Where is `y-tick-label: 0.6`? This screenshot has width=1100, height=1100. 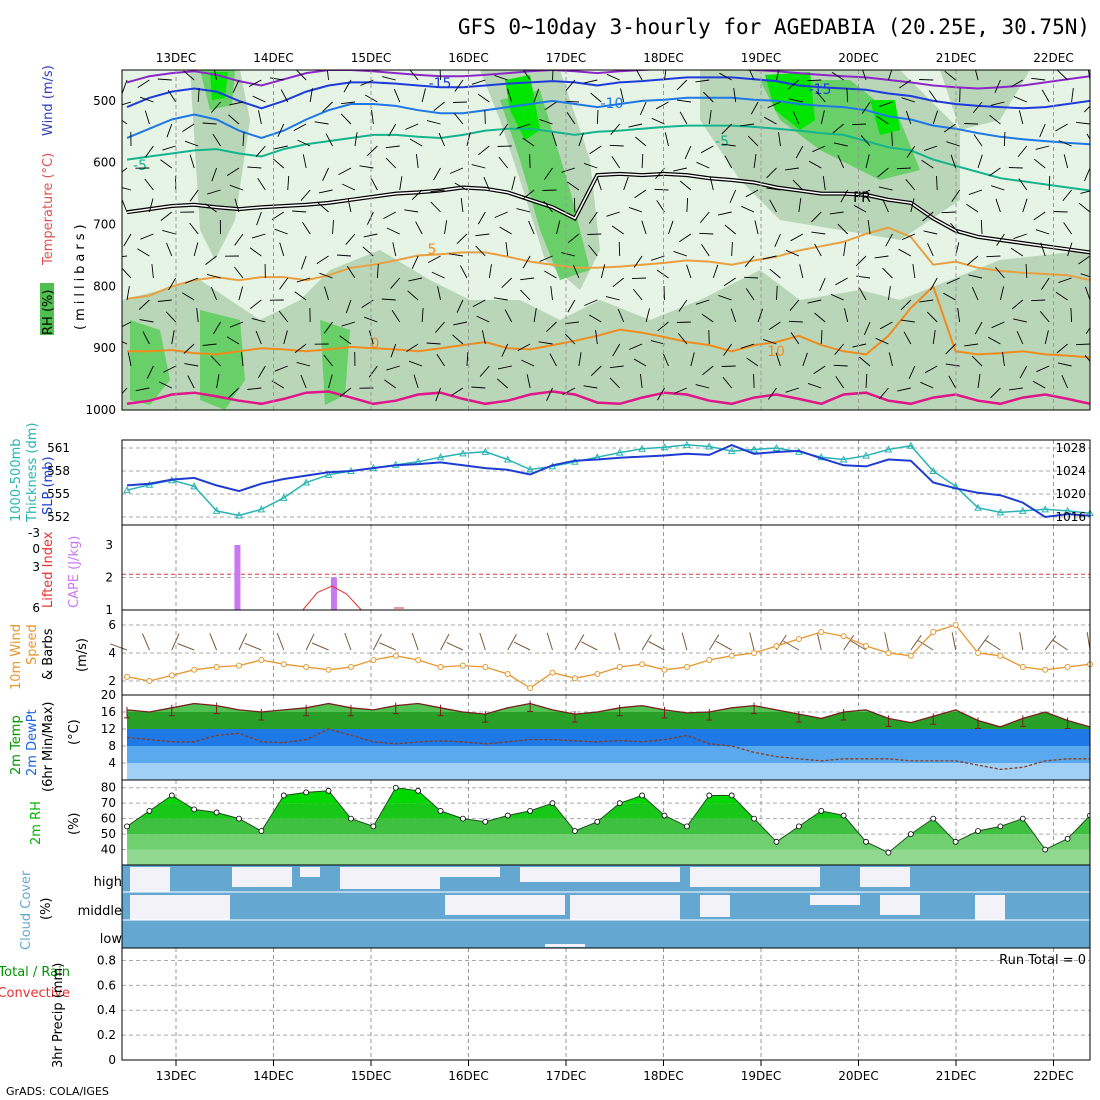
y-tick-label: 0.6 is located at coordinates (106, 985).